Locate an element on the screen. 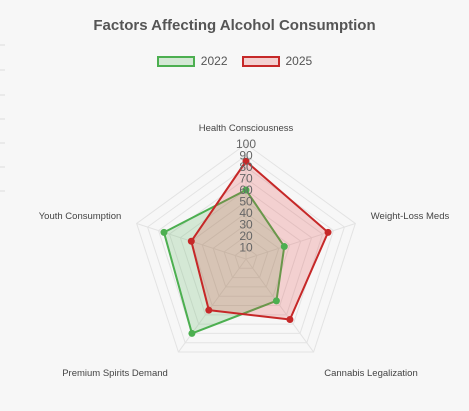 This screenshot has width=469, height=411. legend-label-2025: 2025 is located at coordinates (299, 61).